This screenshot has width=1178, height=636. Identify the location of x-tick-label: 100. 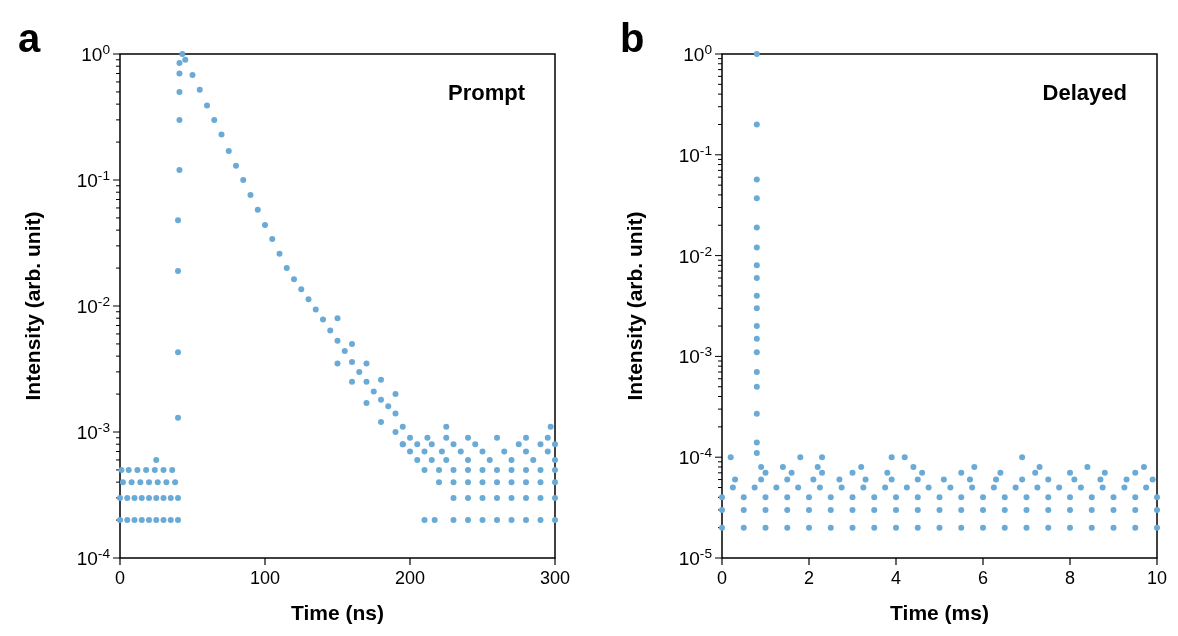
(265, 578).